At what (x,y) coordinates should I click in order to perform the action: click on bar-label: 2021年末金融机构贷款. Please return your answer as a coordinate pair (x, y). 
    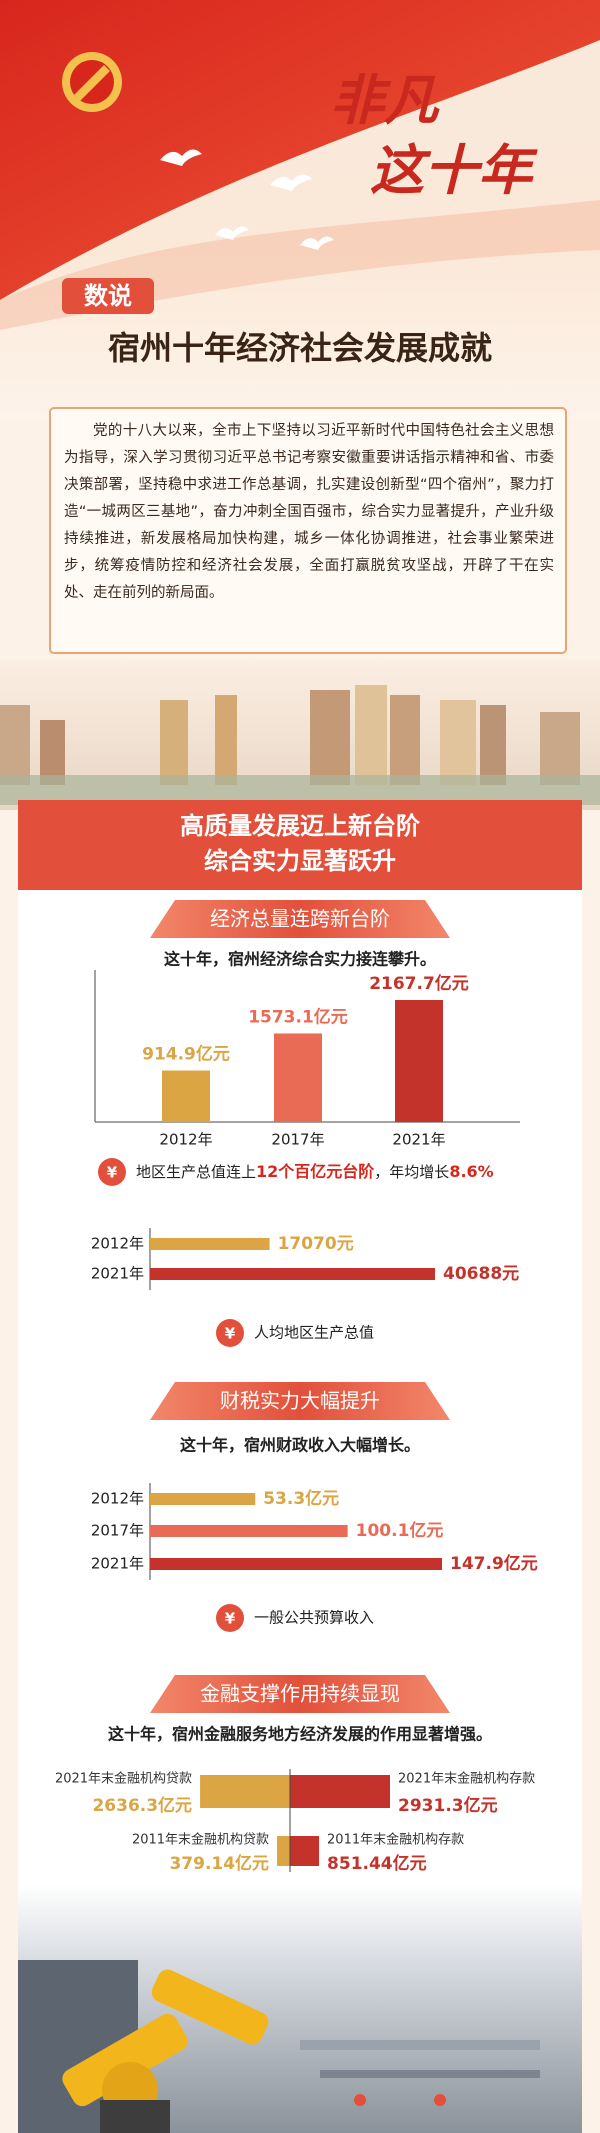
    Looking at the image, I should click on (123, 1779).